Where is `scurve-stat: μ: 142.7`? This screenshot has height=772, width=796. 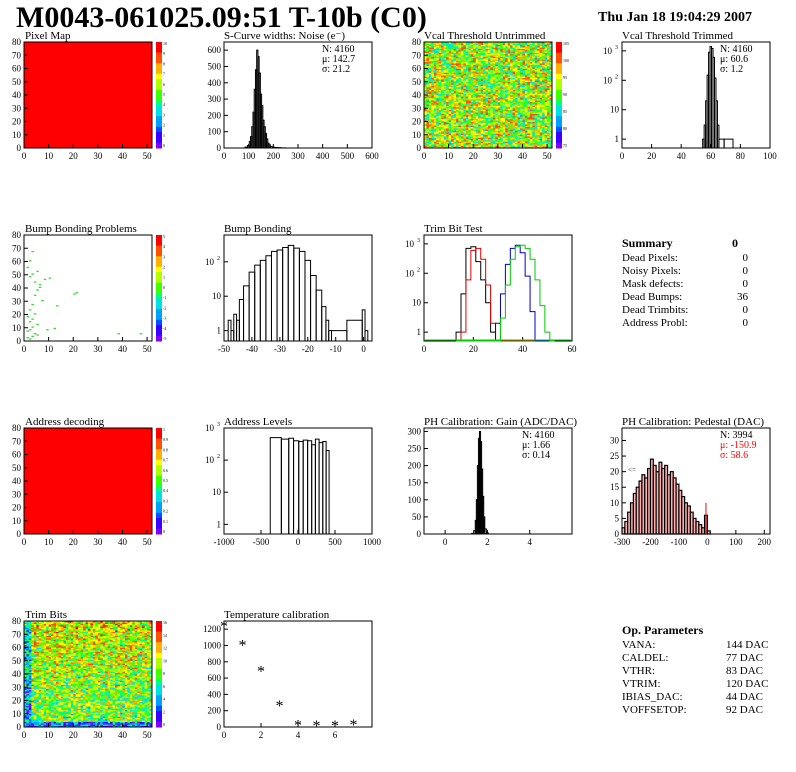 scurve-stat: μ: 142.7 is located at coordinates (338, 59).